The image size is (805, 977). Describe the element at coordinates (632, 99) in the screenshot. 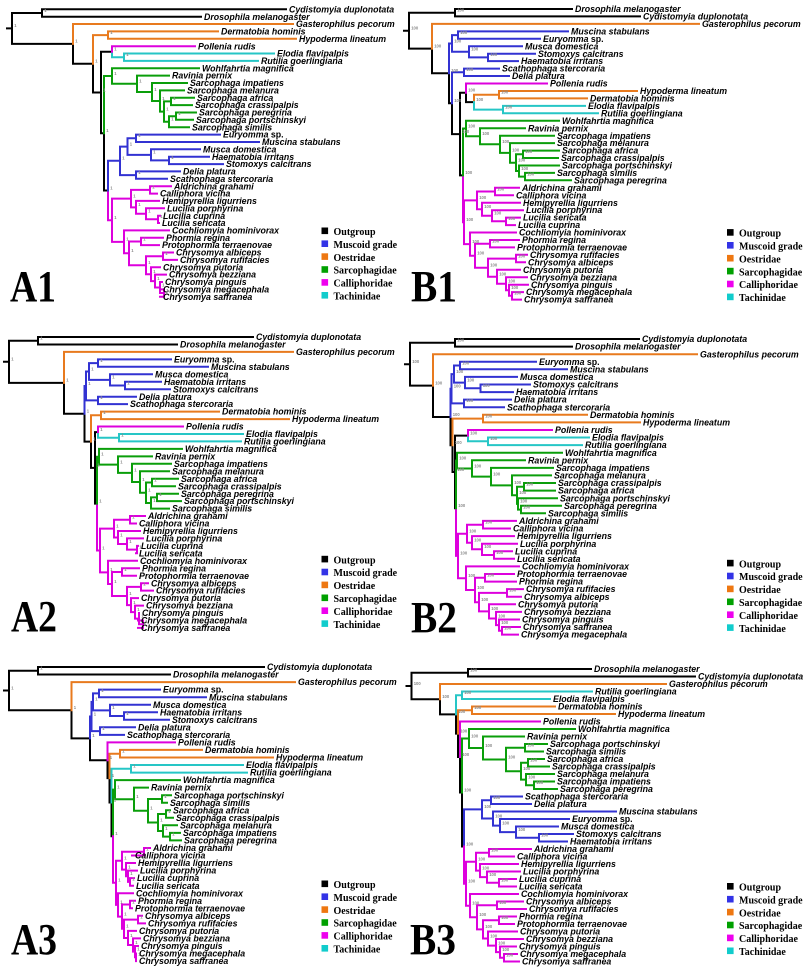

I see `svg-text: Dermatobia hominis` at that location.